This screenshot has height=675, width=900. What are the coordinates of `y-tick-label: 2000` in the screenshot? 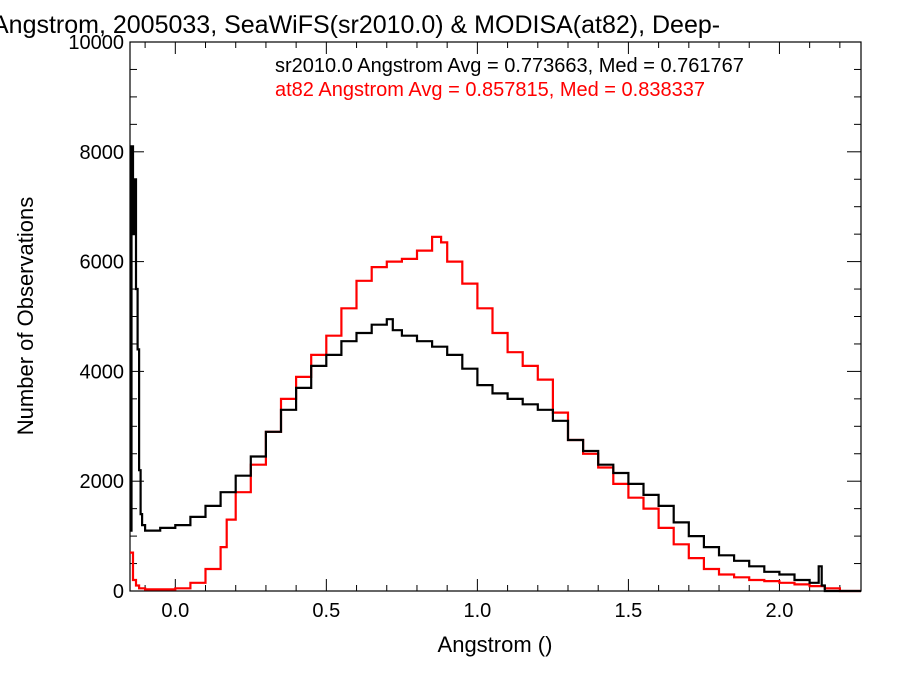 It's located at (102, 482).